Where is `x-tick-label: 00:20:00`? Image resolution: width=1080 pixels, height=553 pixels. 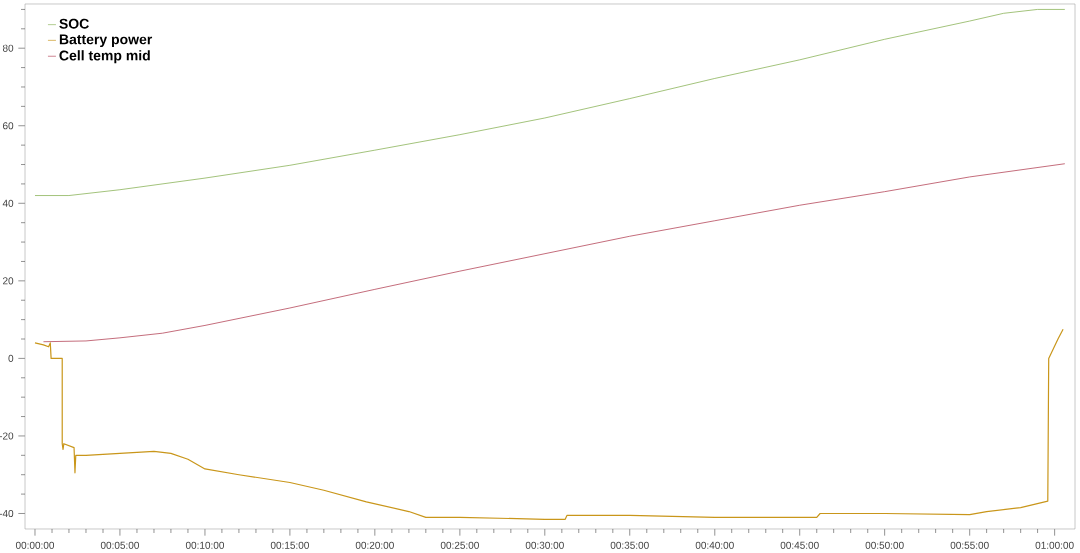 x-tick-label: 00:20:00 is located at coordinates (374, 545).